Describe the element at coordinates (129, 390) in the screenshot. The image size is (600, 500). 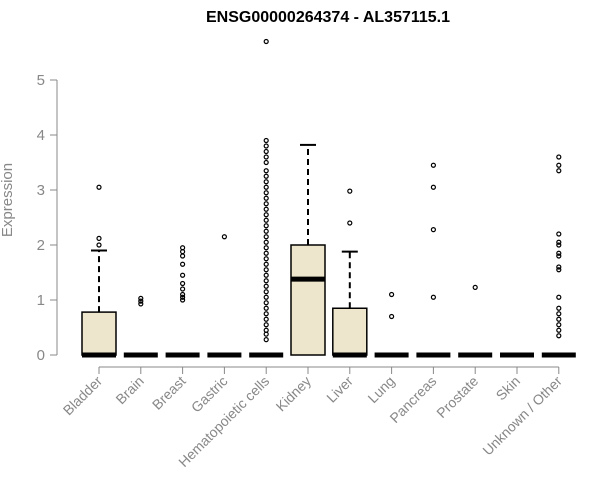
I see `x-tick-label: Brain` at that location.